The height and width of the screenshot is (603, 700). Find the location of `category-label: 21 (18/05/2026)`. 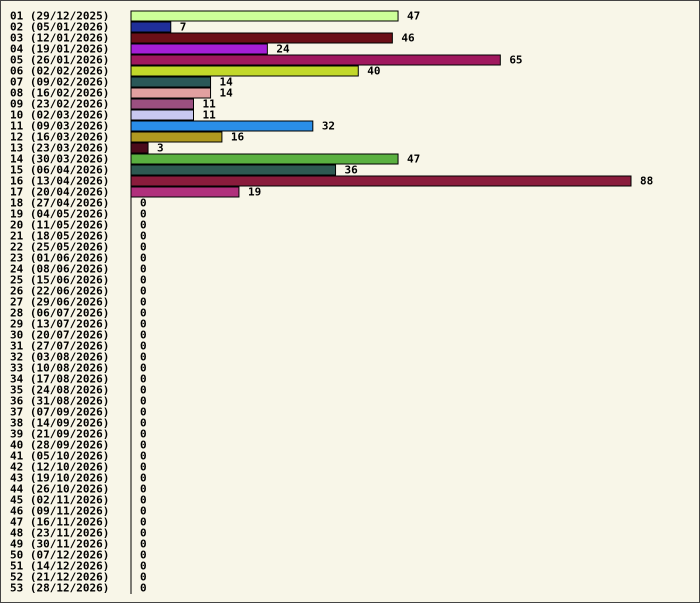

category-label: 21 (18/05/2026) is located at coordinates (59, 236).